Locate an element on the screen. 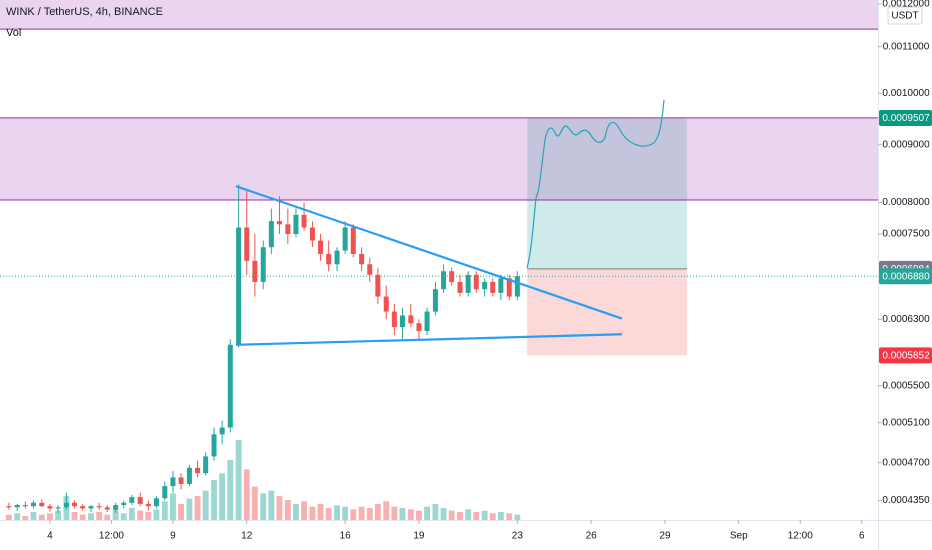  price-tag is located at coordinates (905, 117).